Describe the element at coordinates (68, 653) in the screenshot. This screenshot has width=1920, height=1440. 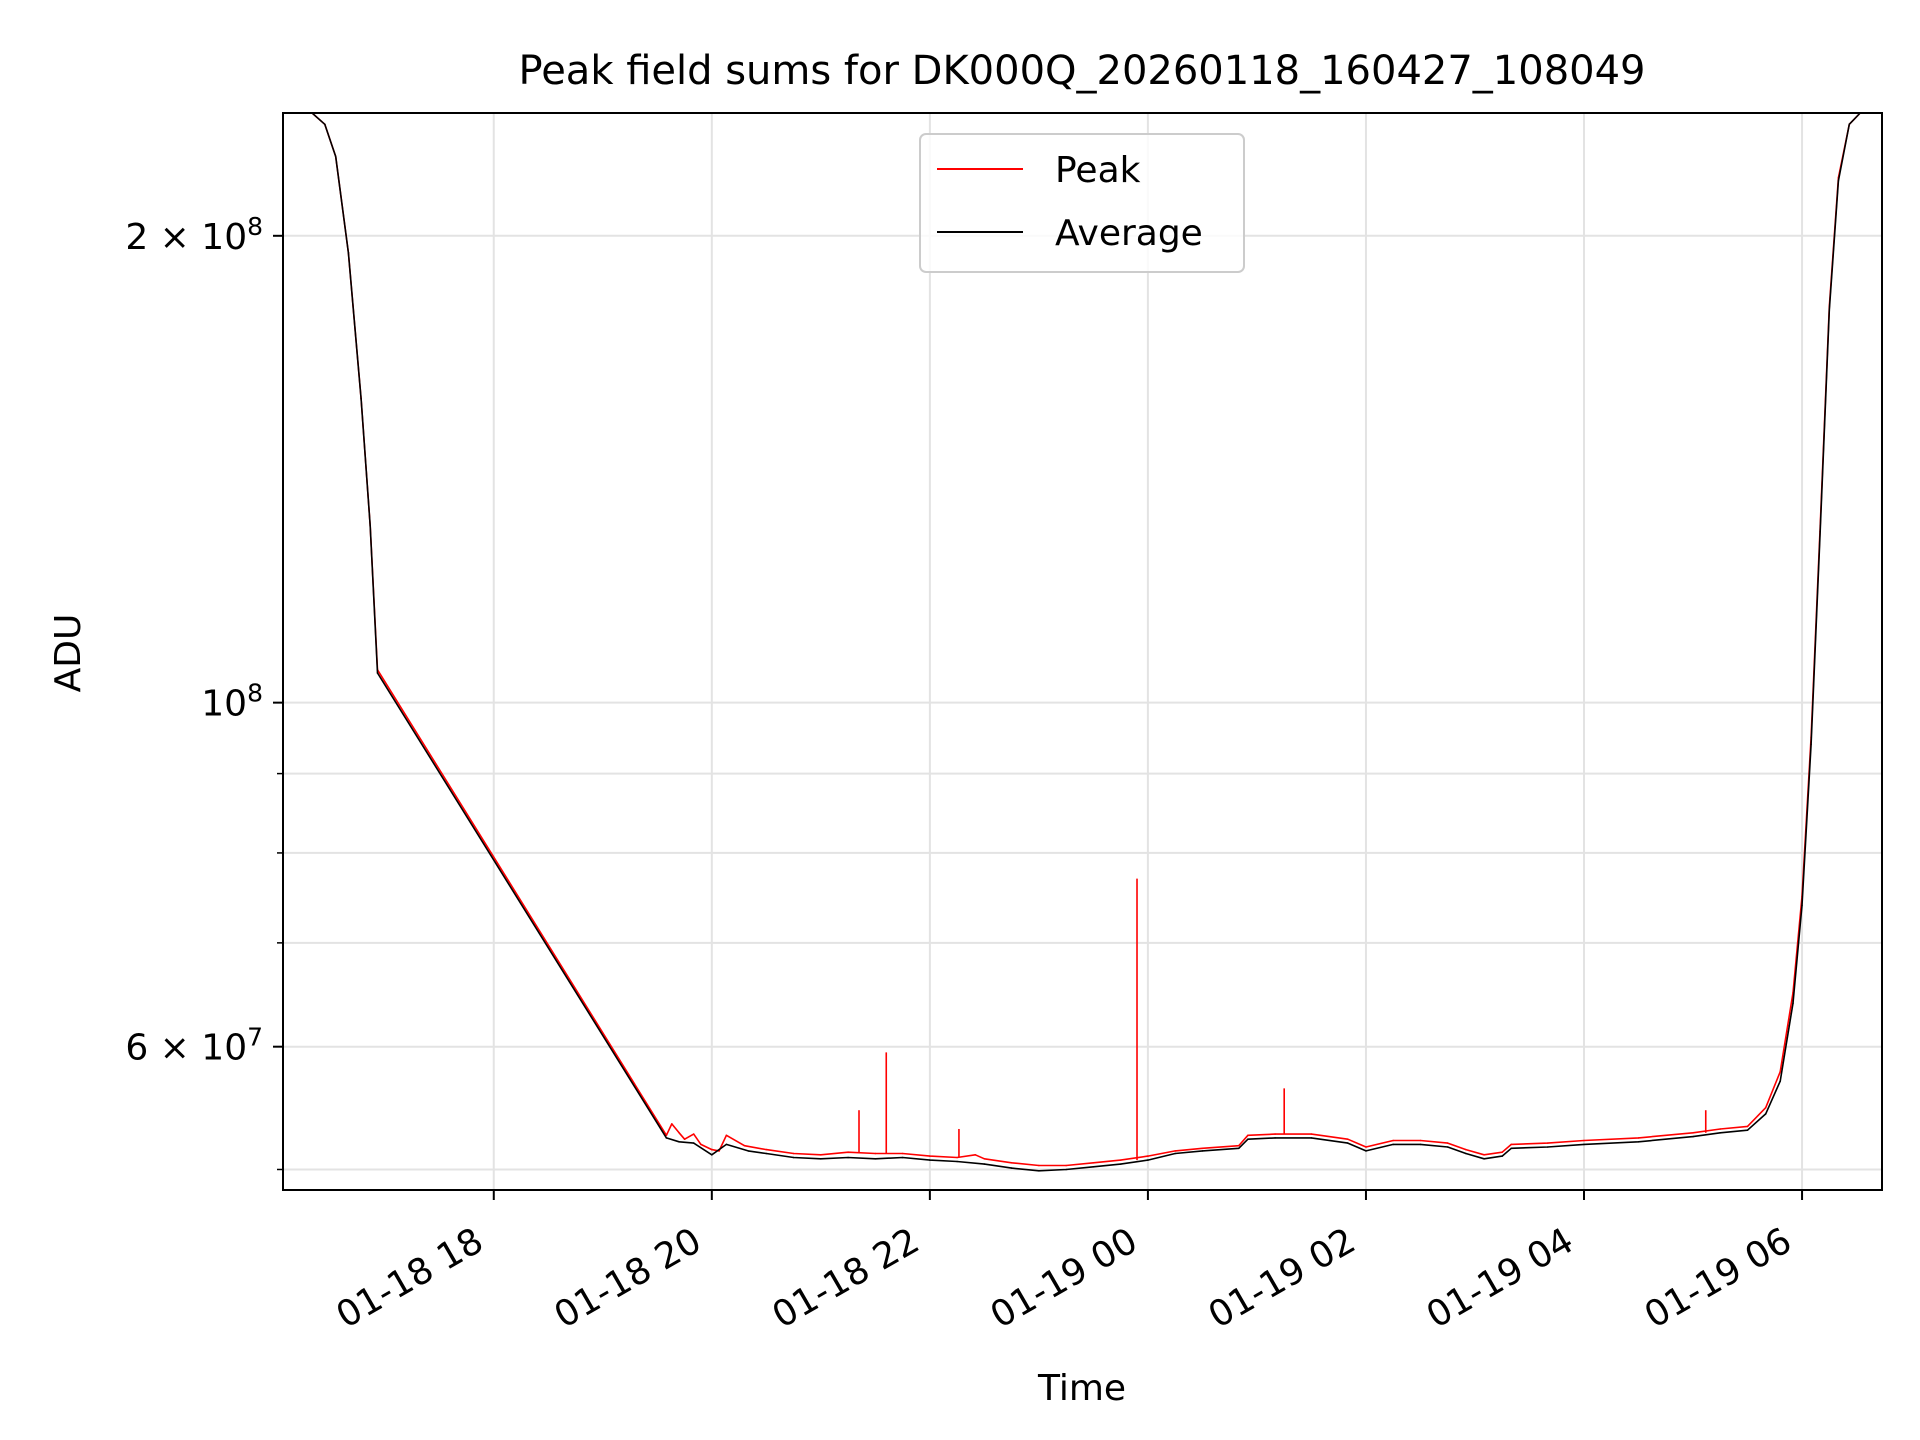
I see `y-axis-label: ADU` at that location.